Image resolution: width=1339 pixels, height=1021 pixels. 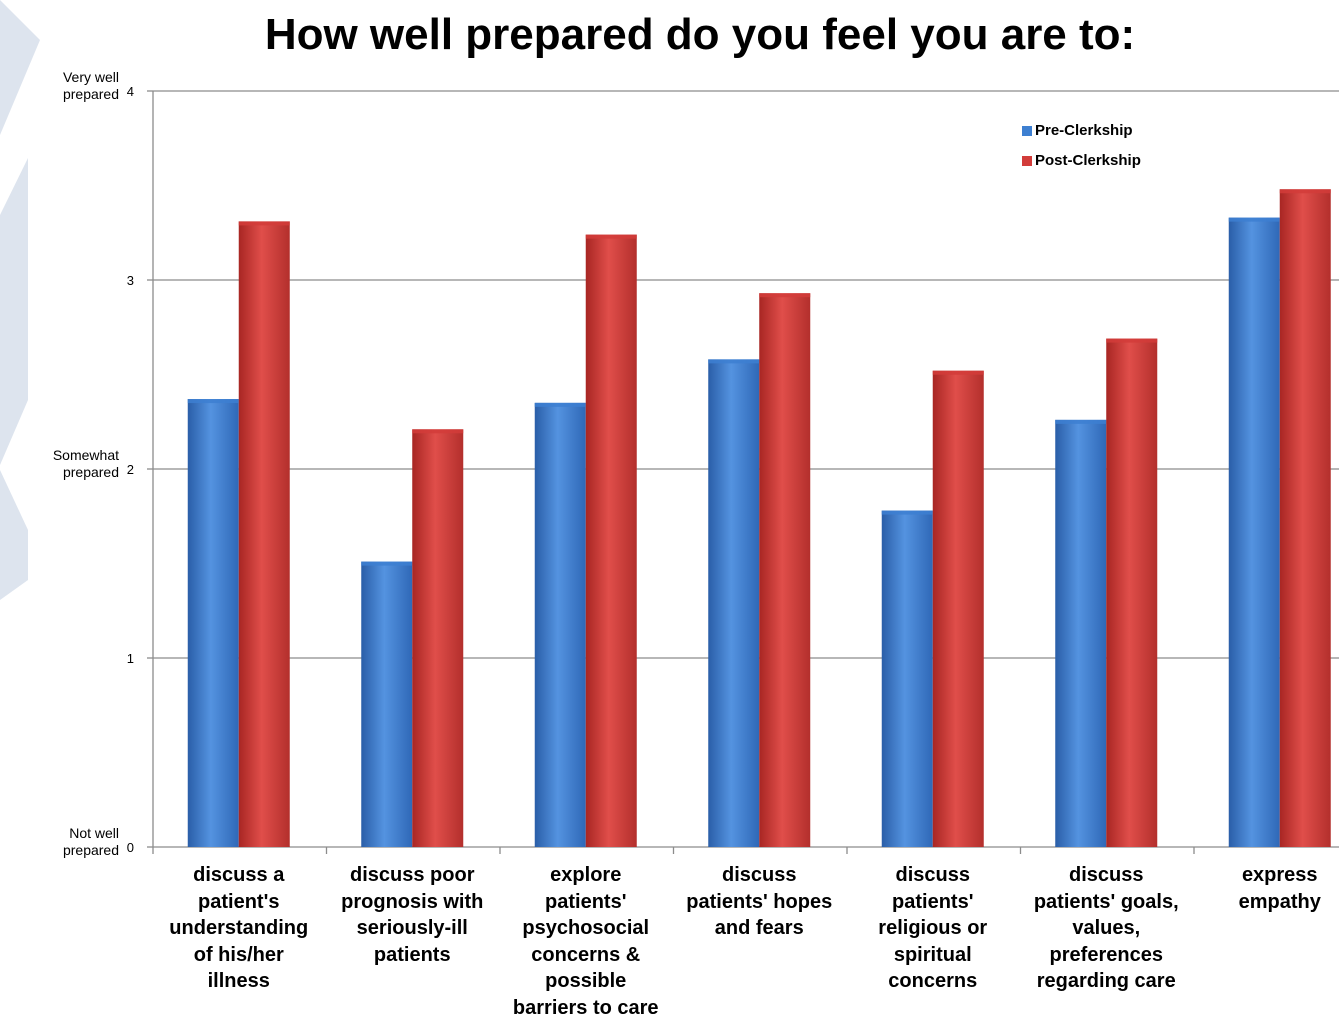 I want to click on x-category-label-line: discuss poor, so click(x=412, y=875).